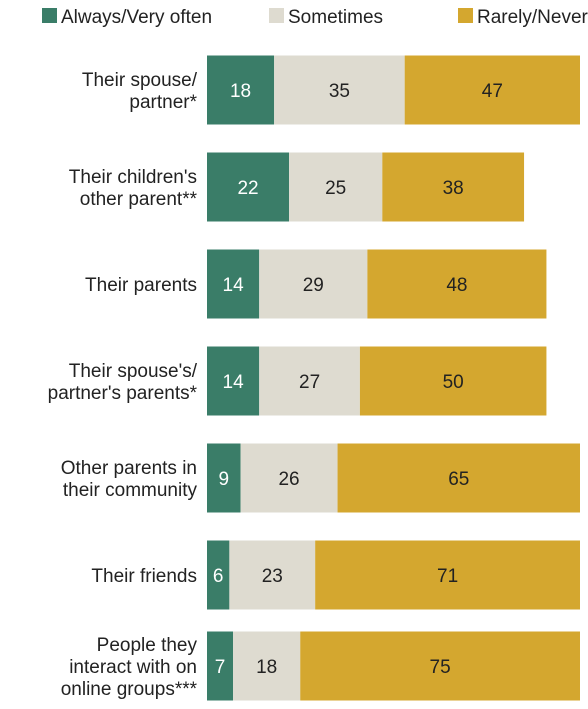 The height and width of the screenshot is (709, 588). Describe the element at coordinates (144, 576) in the screenshot. I see `category-label: Their friends` at that location.